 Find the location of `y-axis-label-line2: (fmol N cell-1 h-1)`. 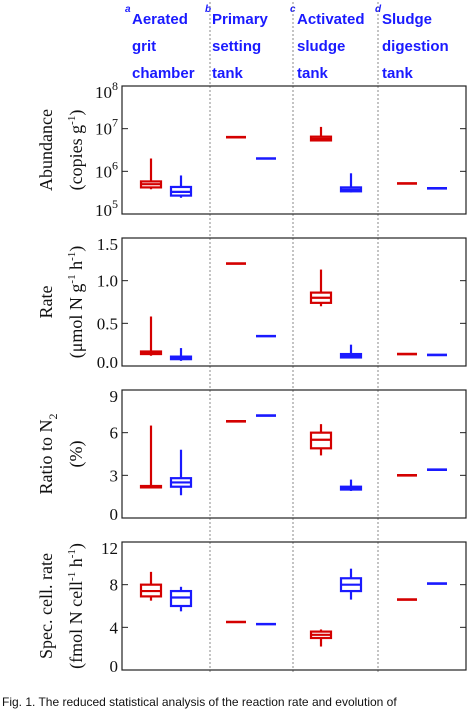

y-axis-label-line2: (fmol N cell-1 h-1) is located at coordinates (76, 606).